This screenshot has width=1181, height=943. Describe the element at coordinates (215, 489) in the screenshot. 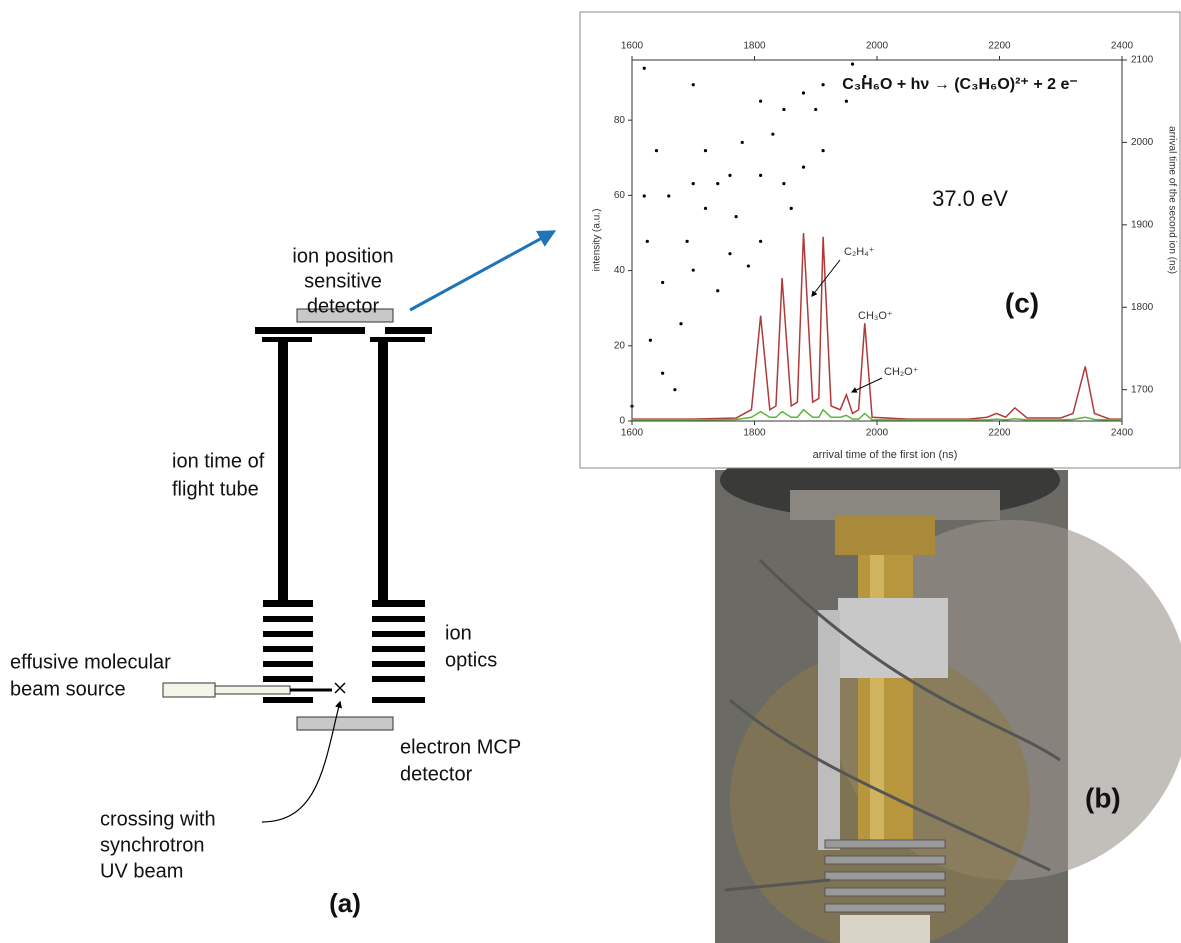

I see `label: flight tube` at that location.